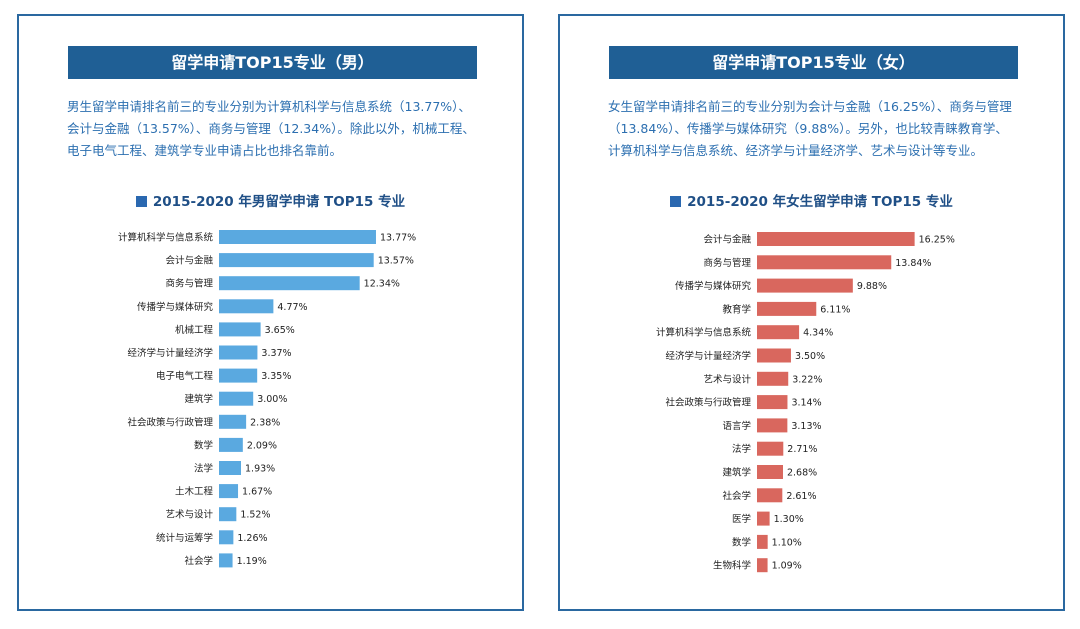 The image size is (1080, 629). Describe the element at coordinates (194, 330) in the screenshot. I see `category-label: 机械工程` at that location.